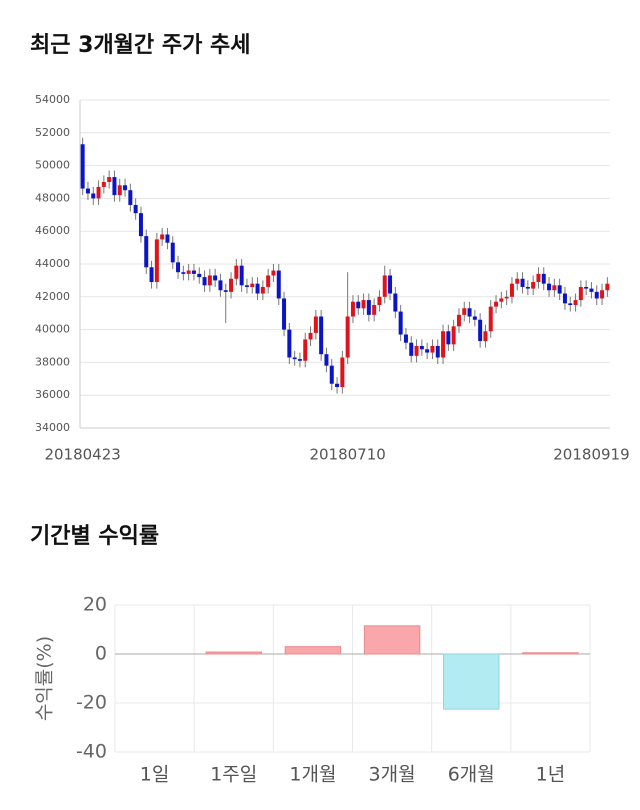  I want to click on x-tick-label: 1일, so click(155, 775).